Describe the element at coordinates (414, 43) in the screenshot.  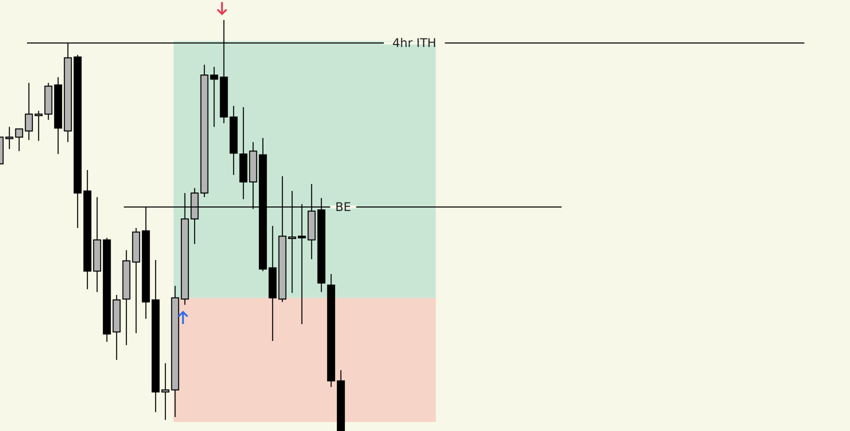
I see `ref-line-label: 4hr ITH` at that location.